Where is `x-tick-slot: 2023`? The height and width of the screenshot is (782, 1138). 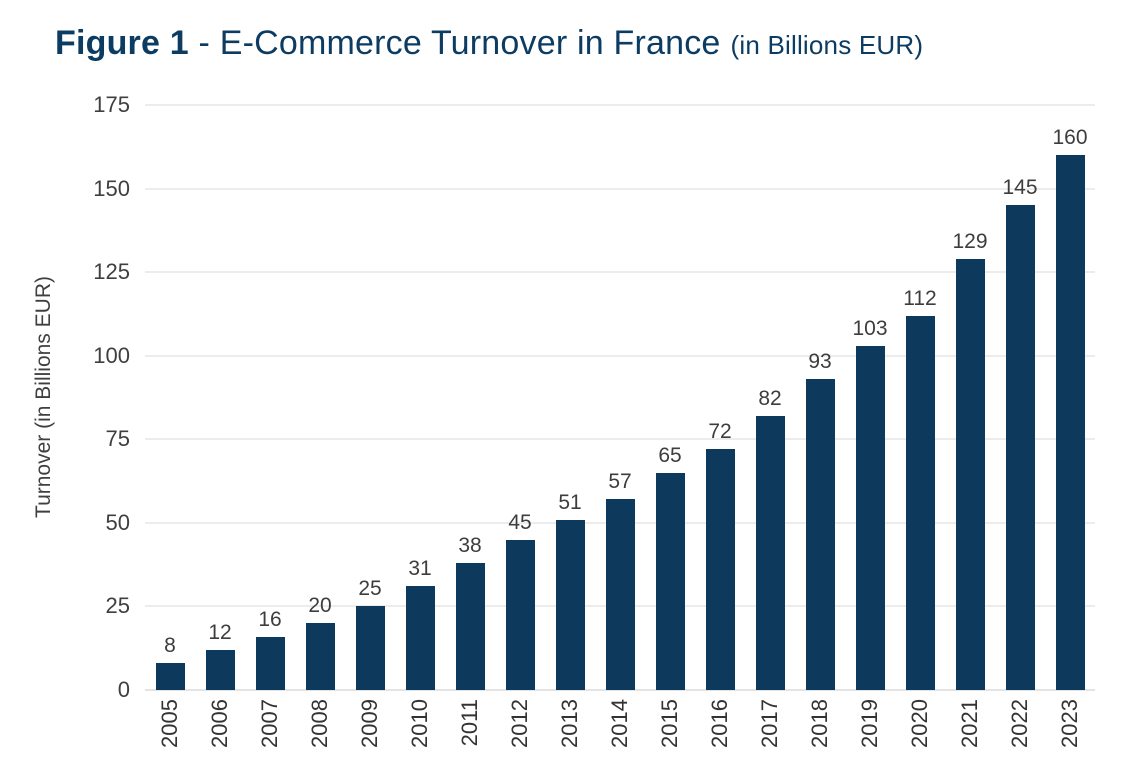
x-tick-slot: 2023 is located at coordinates (1070, 734).